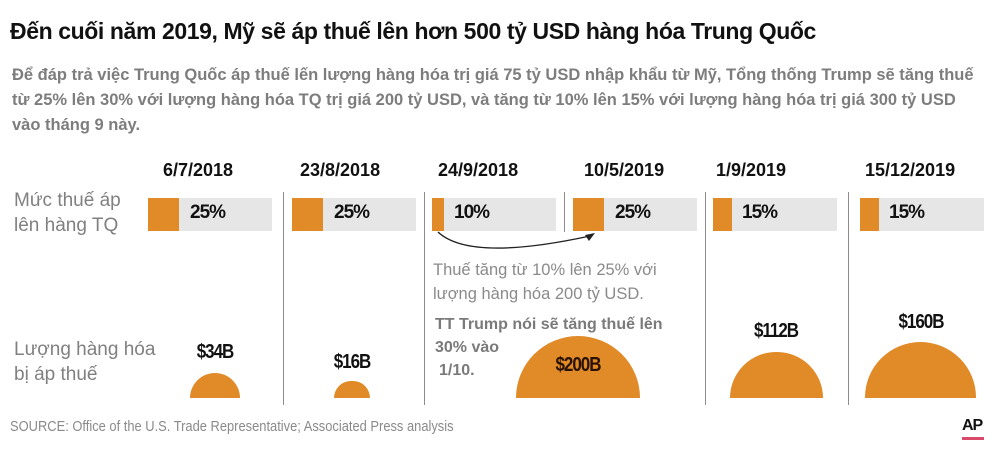 The image size is (1000, 459). I want to click on tariff-bar-col-6: 15%, so click(922, 214).